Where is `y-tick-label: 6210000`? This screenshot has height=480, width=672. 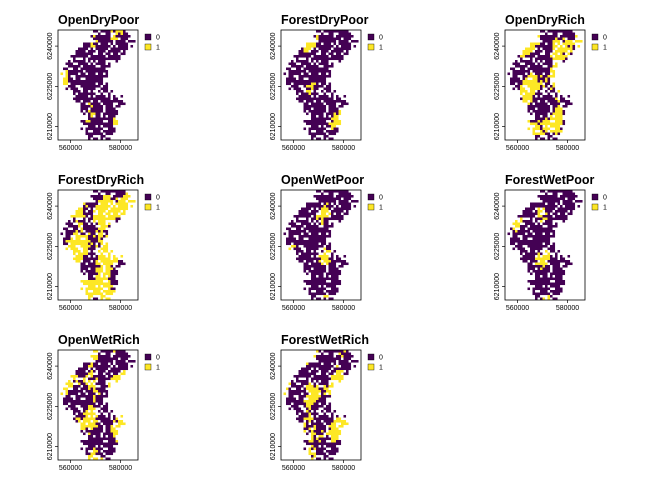
y-tick-label: 6210000 is located at coordinates (273, 126).